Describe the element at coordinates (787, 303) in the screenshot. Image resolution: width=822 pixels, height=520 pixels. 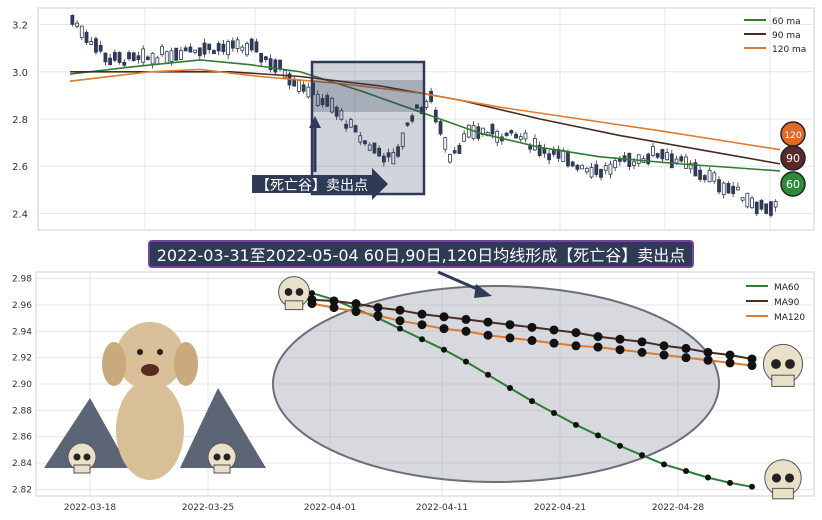
I see `bottom-legend-label: MA90` at that location.